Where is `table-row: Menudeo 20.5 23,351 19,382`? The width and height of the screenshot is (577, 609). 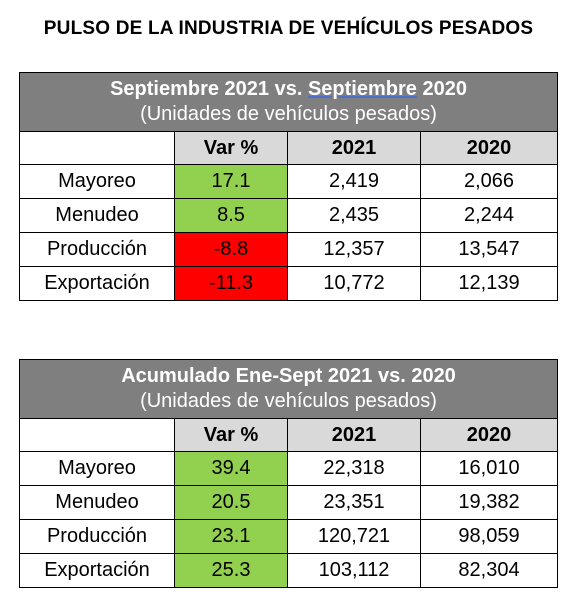
table-row: Menudeo 20.5 23,351 19,382 is located at coordinates (289, 502).